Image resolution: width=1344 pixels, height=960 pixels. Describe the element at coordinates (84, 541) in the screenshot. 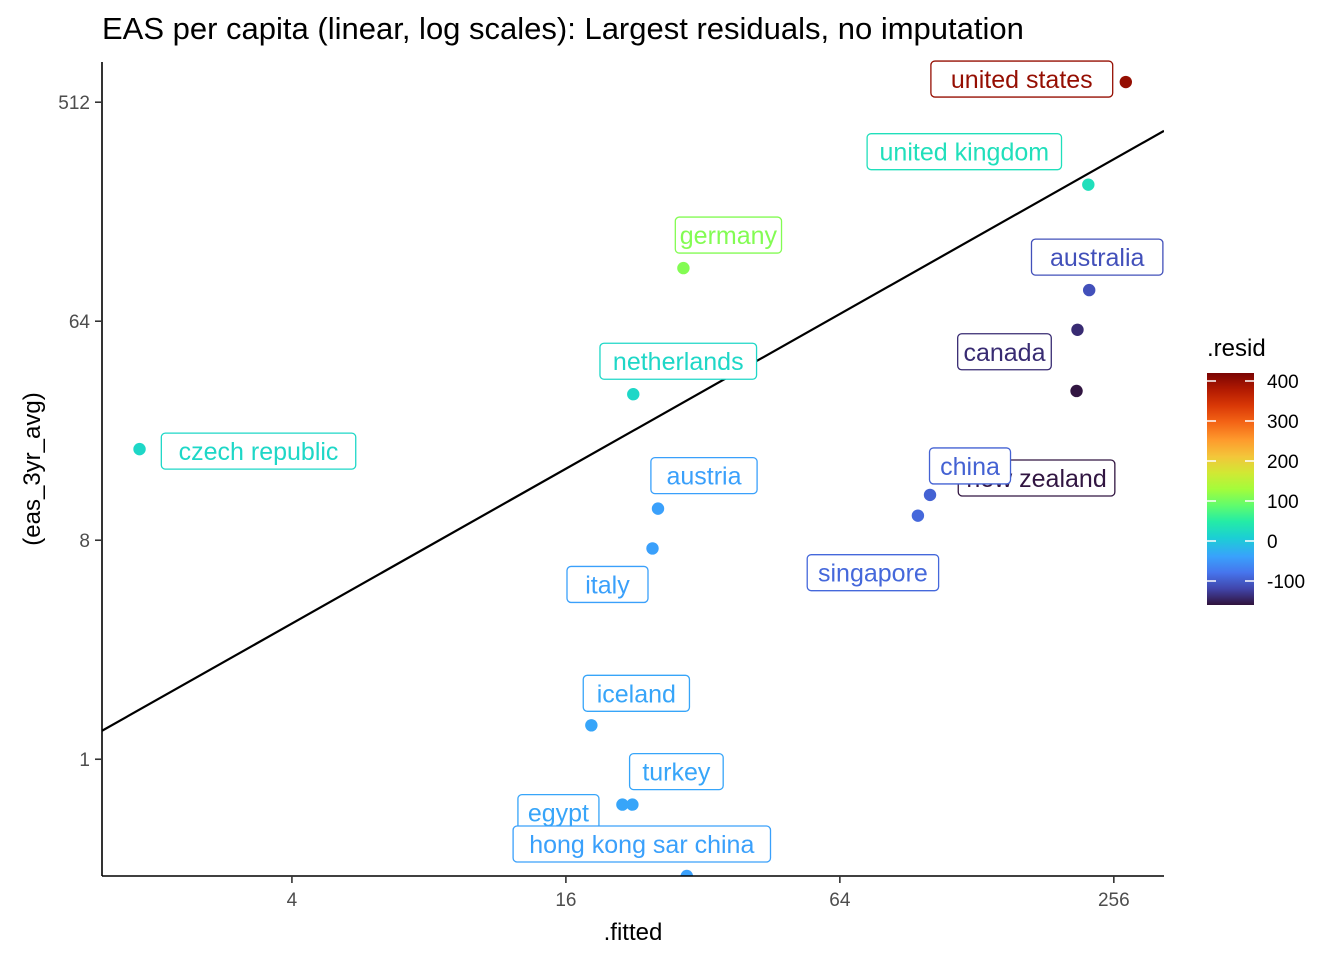

I see `y-tick-label: 8` at that location.